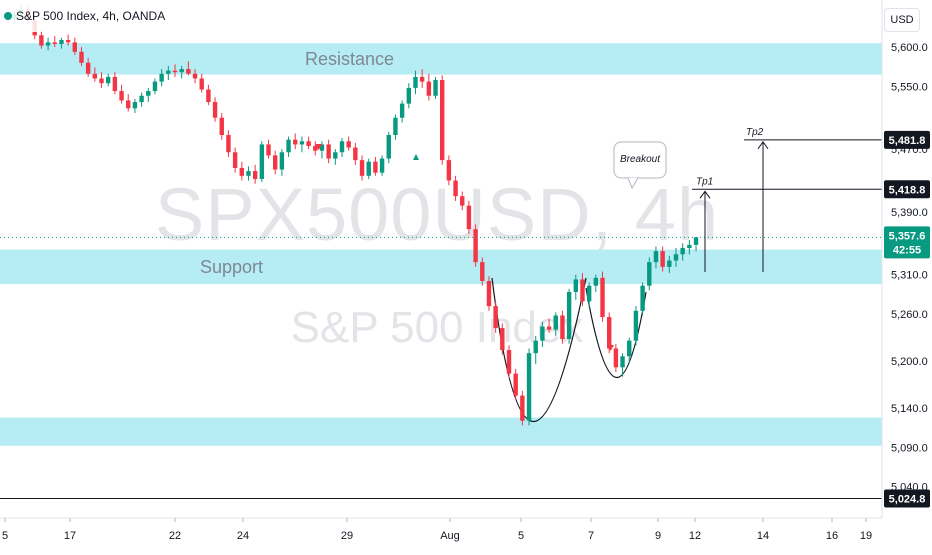 The height and width of the screenshot is (555, 932). What do you see at coordinates (755, 132) in the screenshot?
I see `tp2-label: Tp2` at bounding box center [755, 132].